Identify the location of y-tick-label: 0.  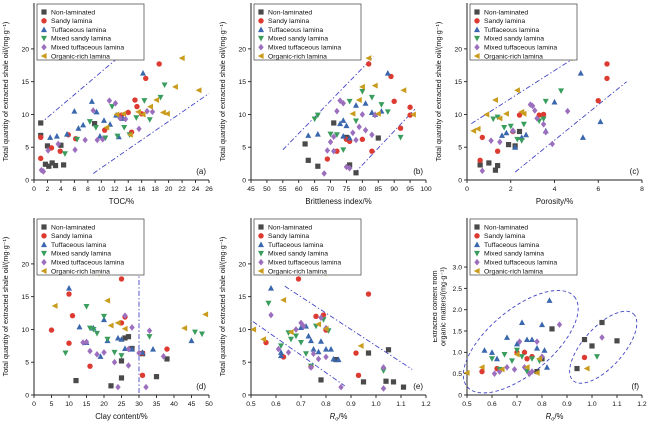
(244, 180).